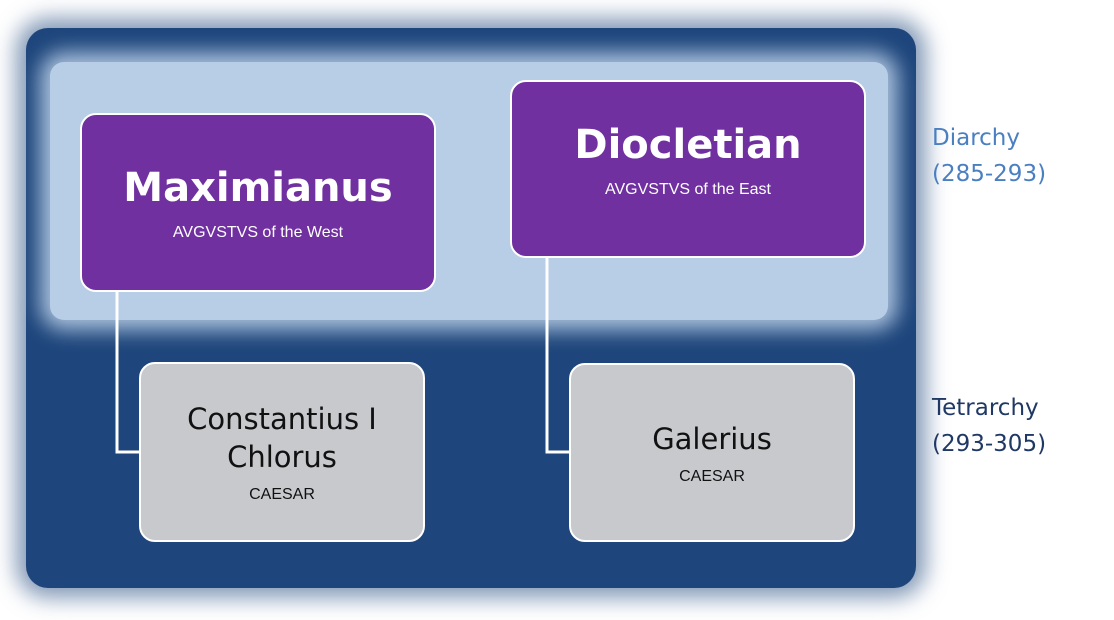 Image resolution: width=1114 pixels, height=620 pixels. I want to click on era-tetrarchy-name: Tetrarchy, so click(985, 408).